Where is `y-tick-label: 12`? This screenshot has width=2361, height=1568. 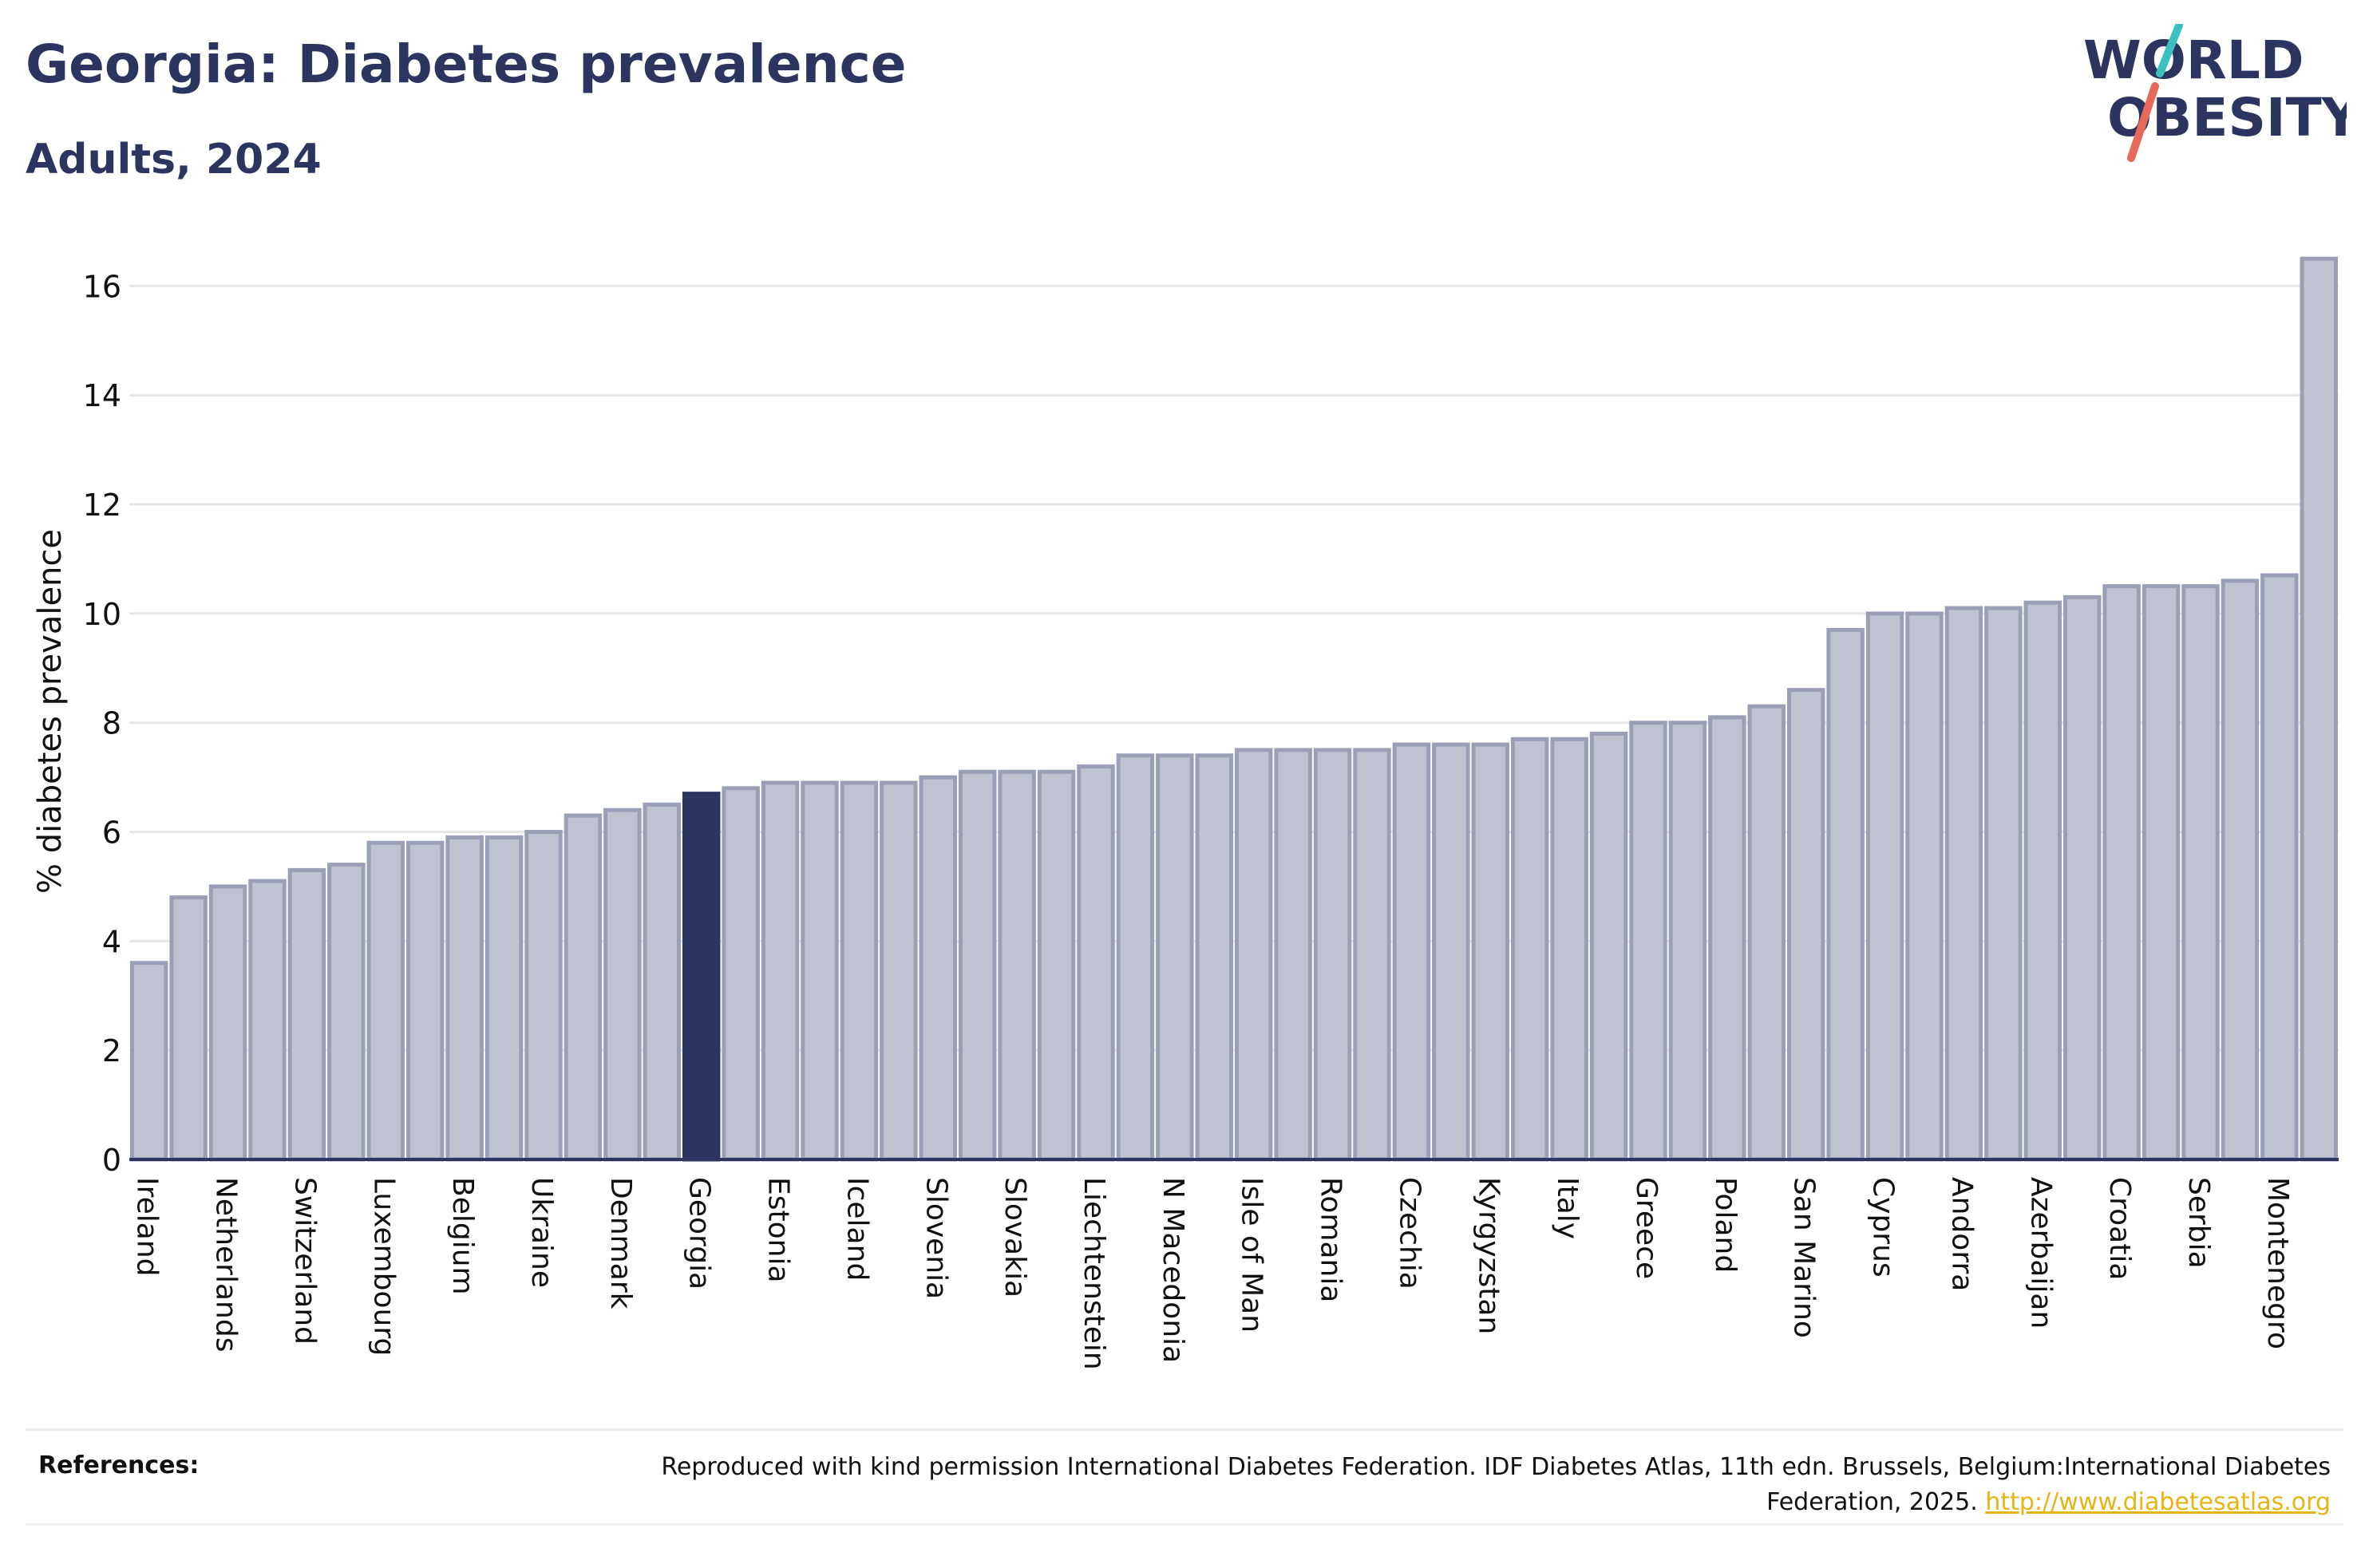 y-tick-label: 12 is located at coordinates (102, 505).